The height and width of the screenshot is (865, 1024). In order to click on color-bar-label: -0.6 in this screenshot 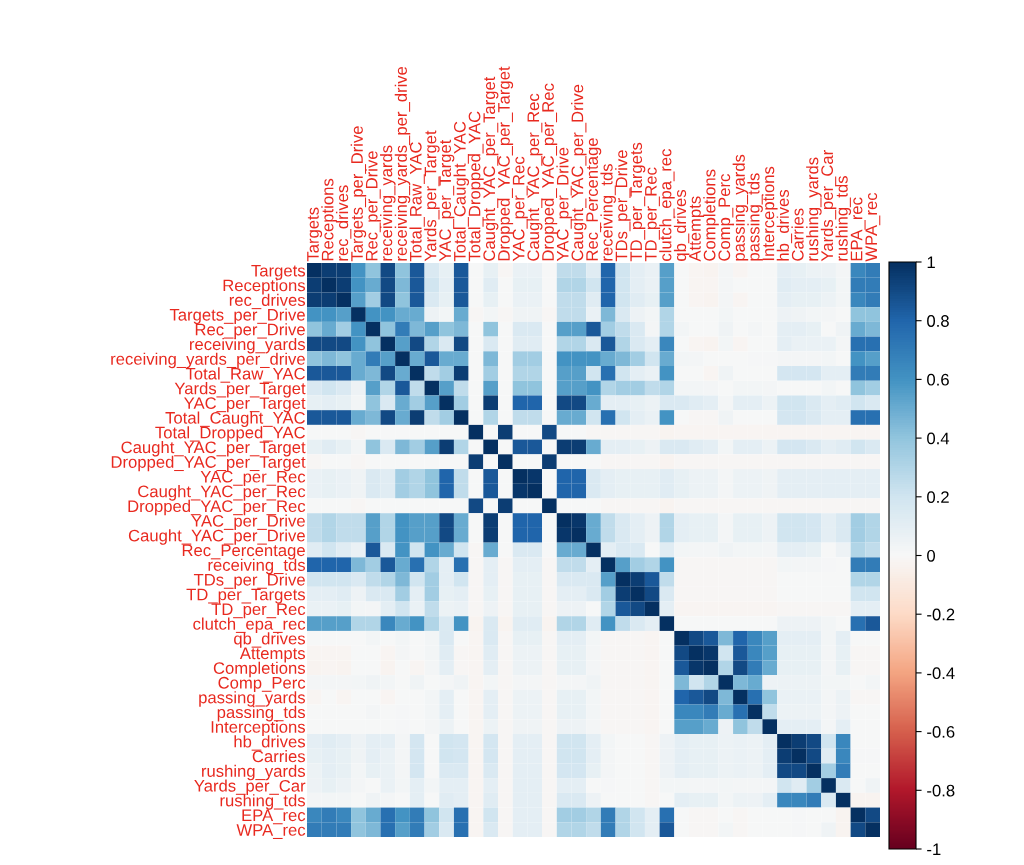, I will do `click(941, 732)`.